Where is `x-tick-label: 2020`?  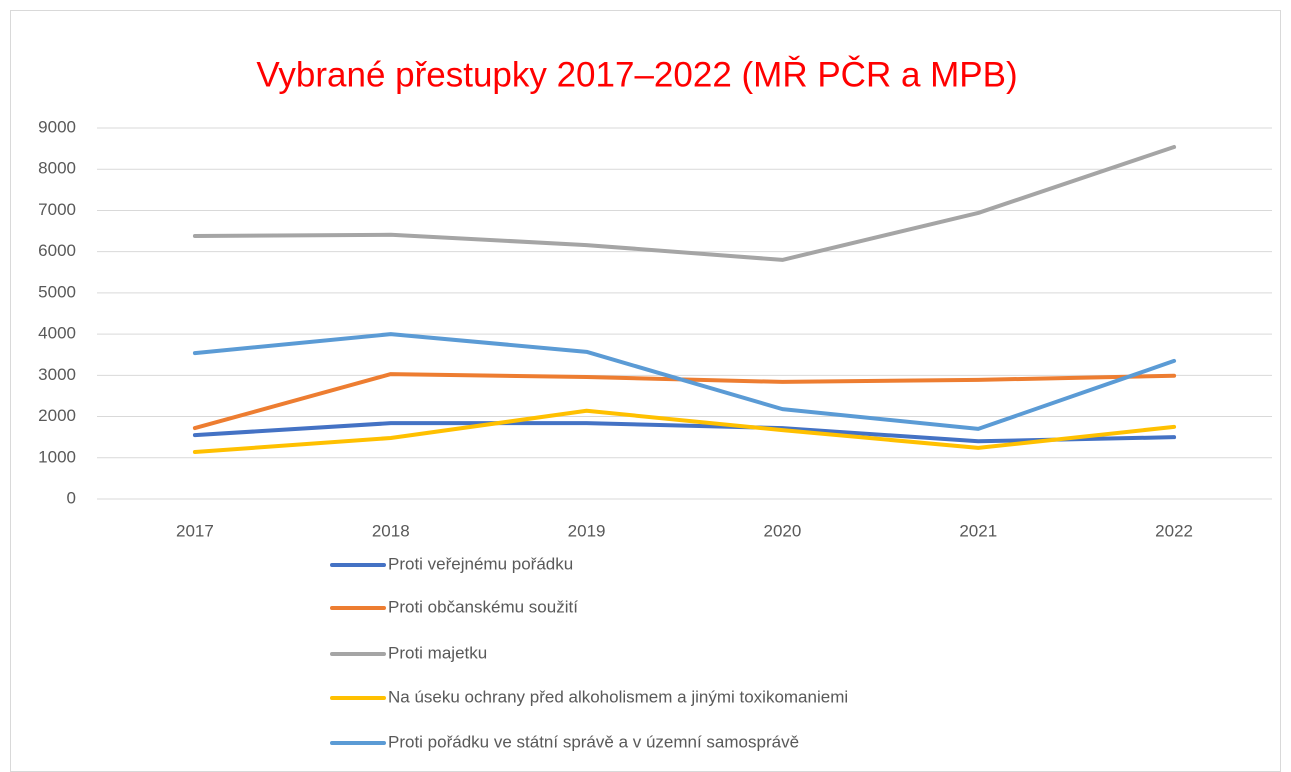
x-tick-label: 2020 is located at coordinates (783, 530).